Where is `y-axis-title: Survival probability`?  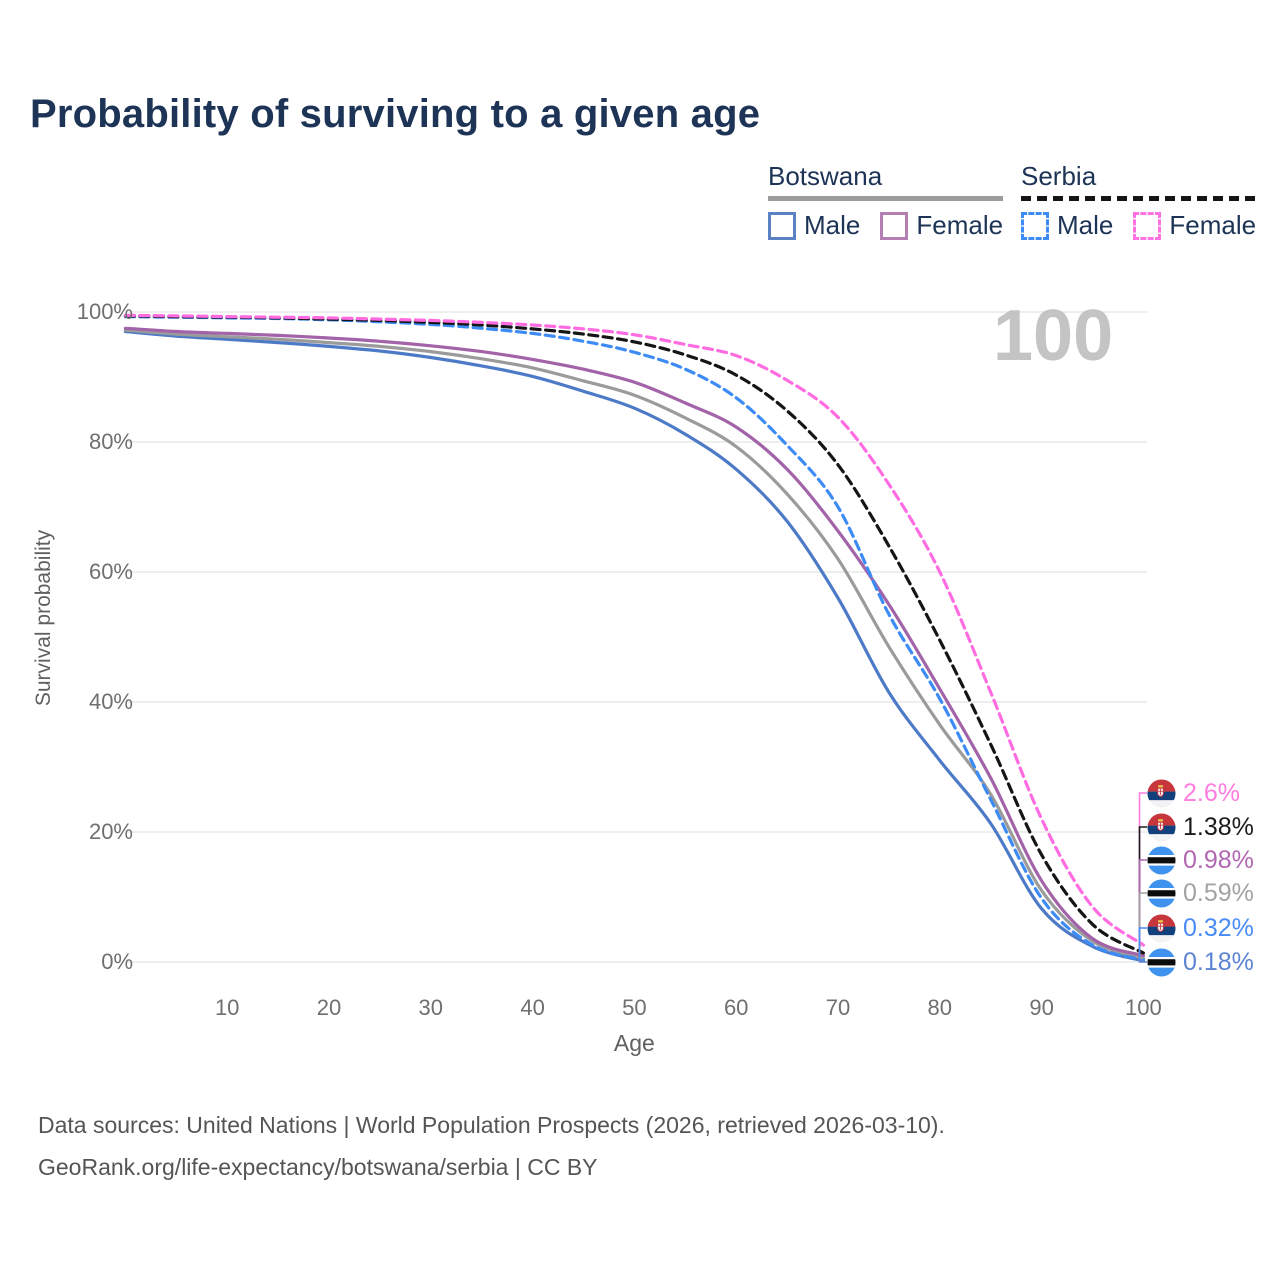 y-axis-title: Survival probability is located at coordinates (43, 618).